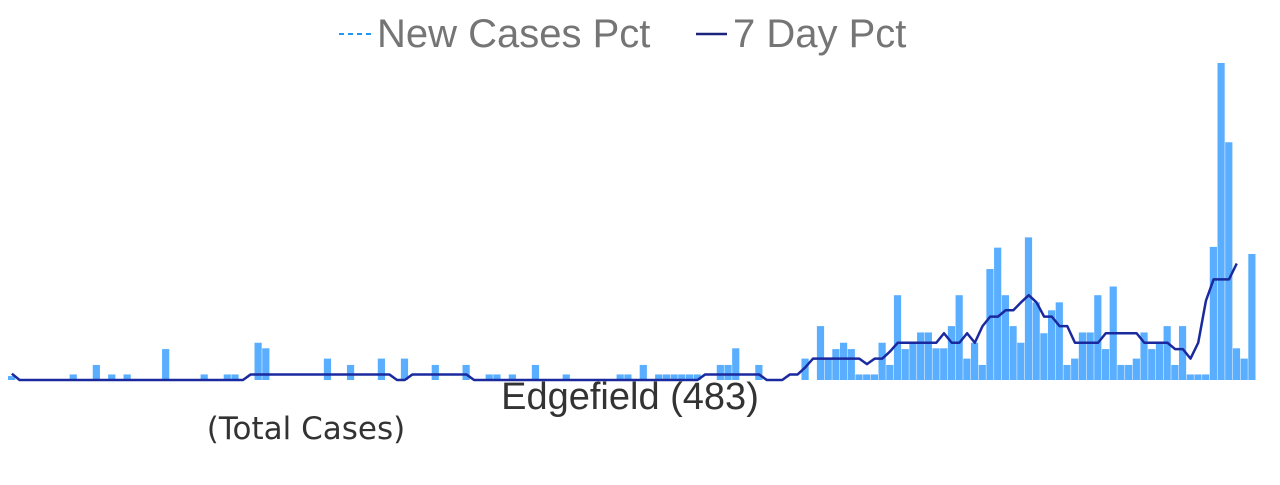  Describe the element at coordinates (306, 429) in the screenshot. I see `chart-subtitle: (Total Cases)` at that location.